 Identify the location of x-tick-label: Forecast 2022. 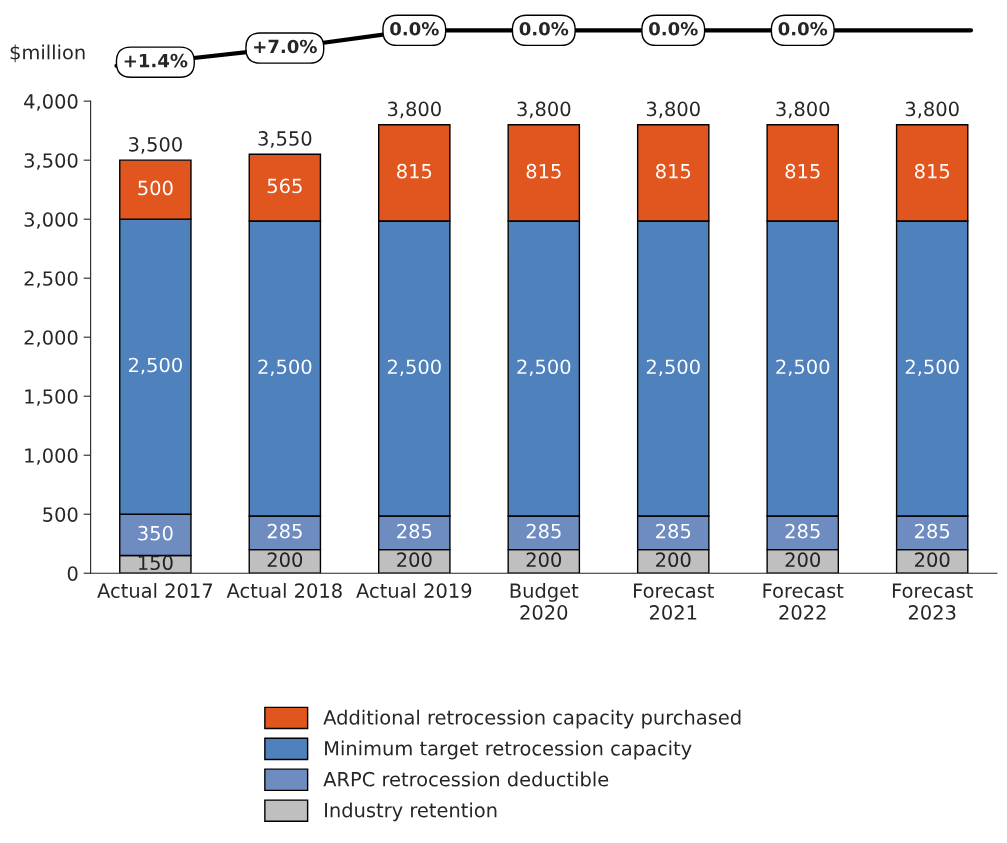
(803, 601).